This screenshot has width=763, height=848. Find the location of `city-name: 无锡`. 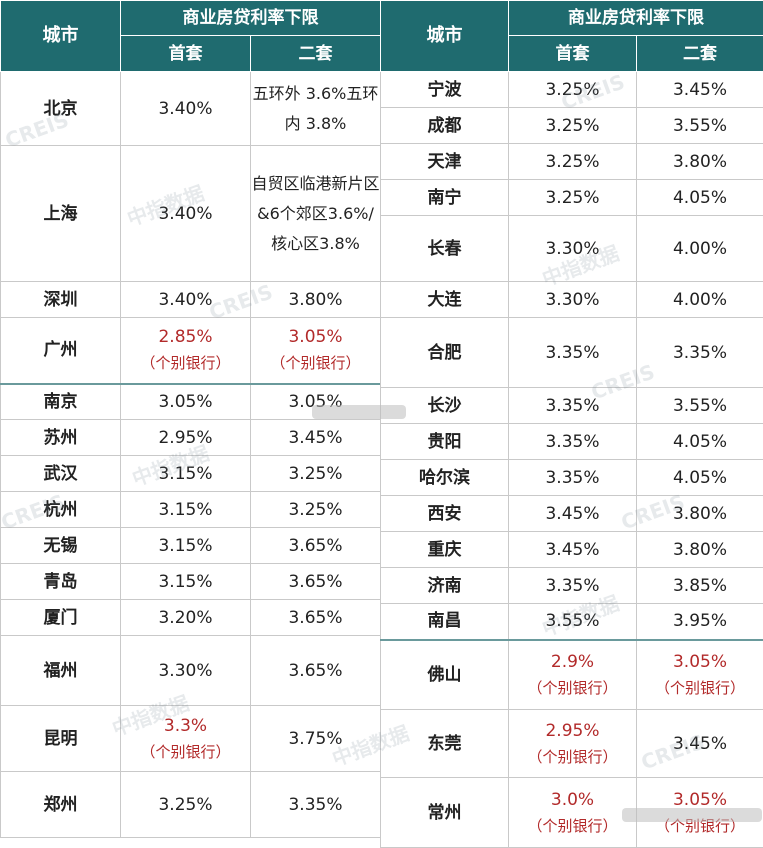

city-name: 无锡 is located at coordinates (61, 546).